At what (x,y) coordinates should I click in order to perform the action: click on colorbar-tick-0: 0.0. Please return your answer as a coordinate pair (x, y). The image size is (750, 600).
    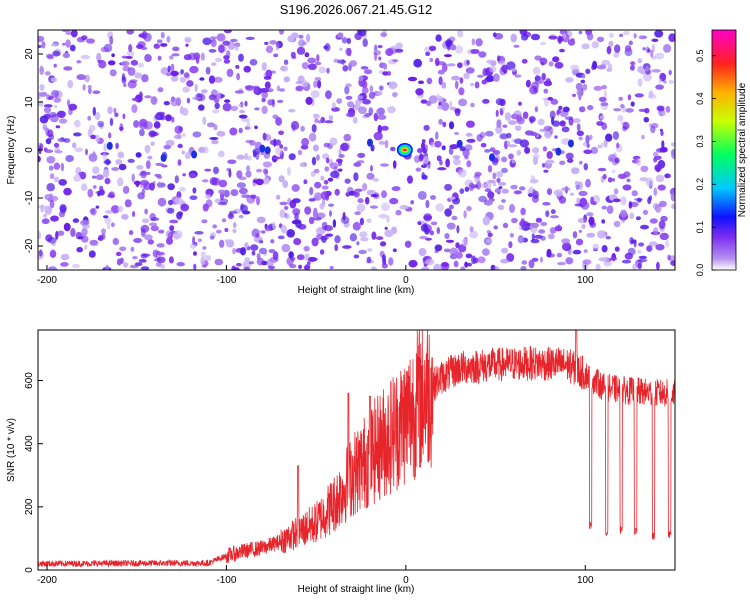
    Looking at the image, I should click on (705, 270).